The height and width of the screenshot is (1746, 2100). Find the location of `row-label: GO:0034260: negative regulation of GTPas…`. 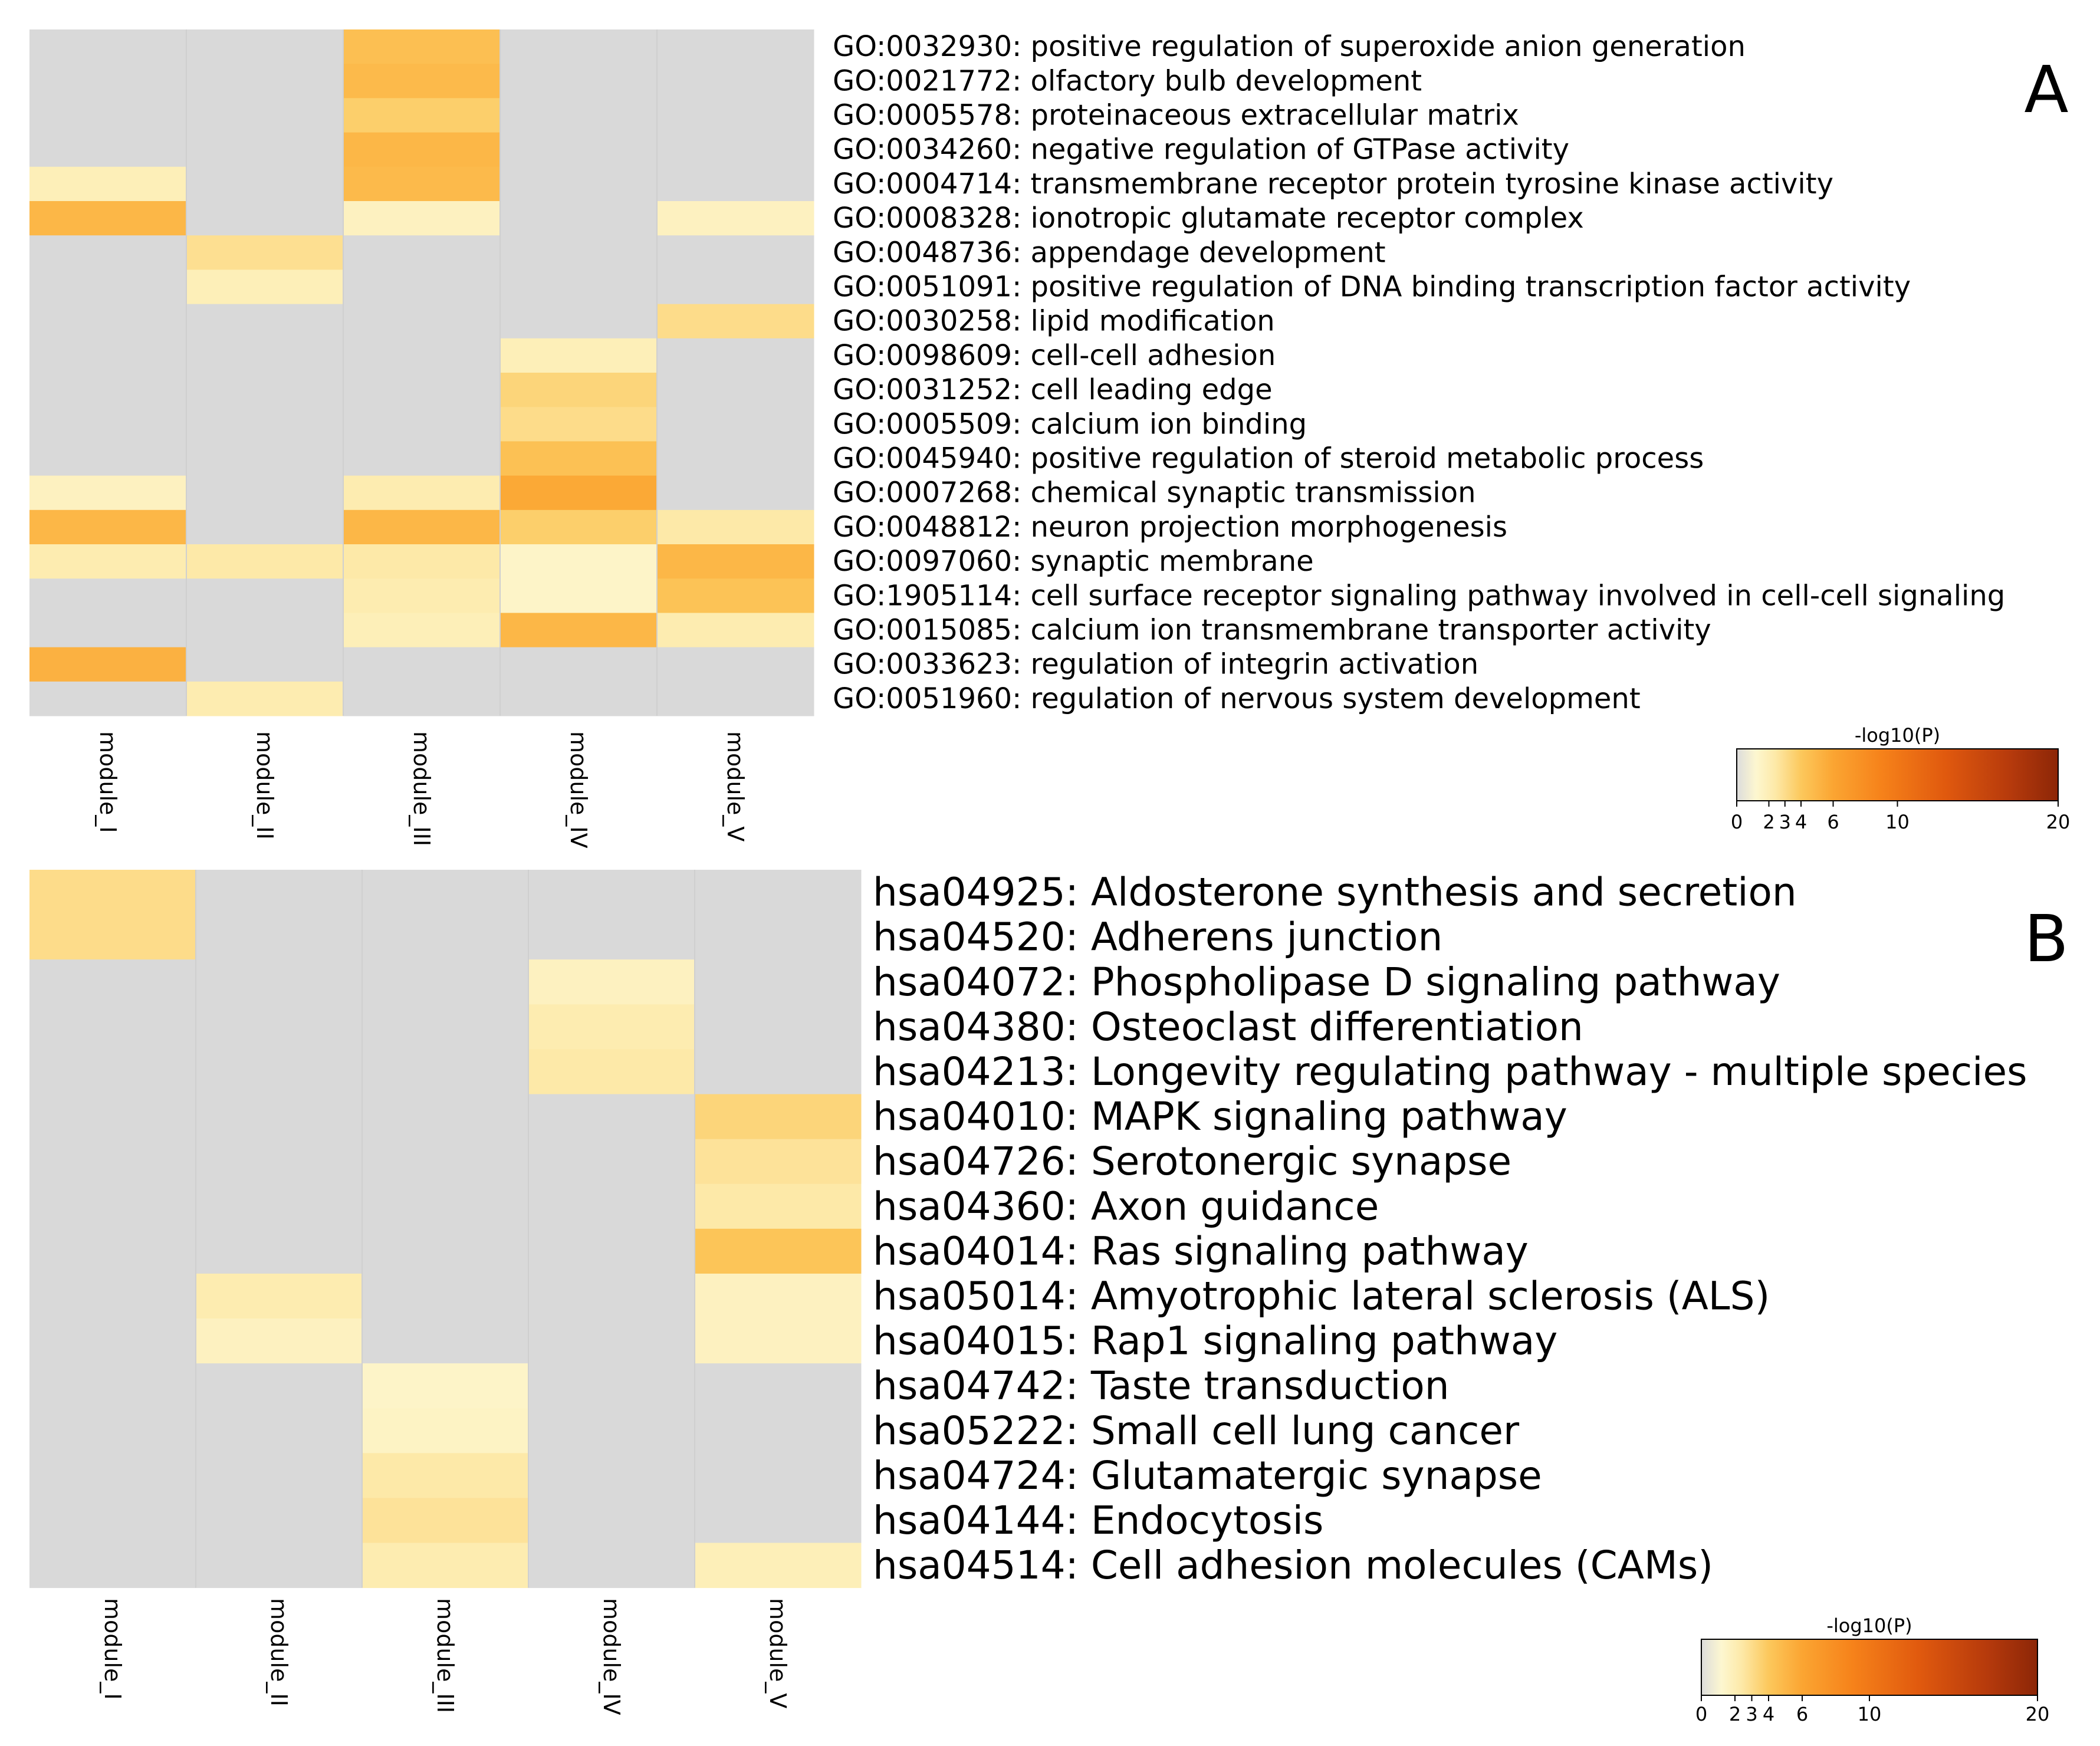

row-label: GO:0034260: negative regulation of GTPas… is located at coordinates (1201, 149).